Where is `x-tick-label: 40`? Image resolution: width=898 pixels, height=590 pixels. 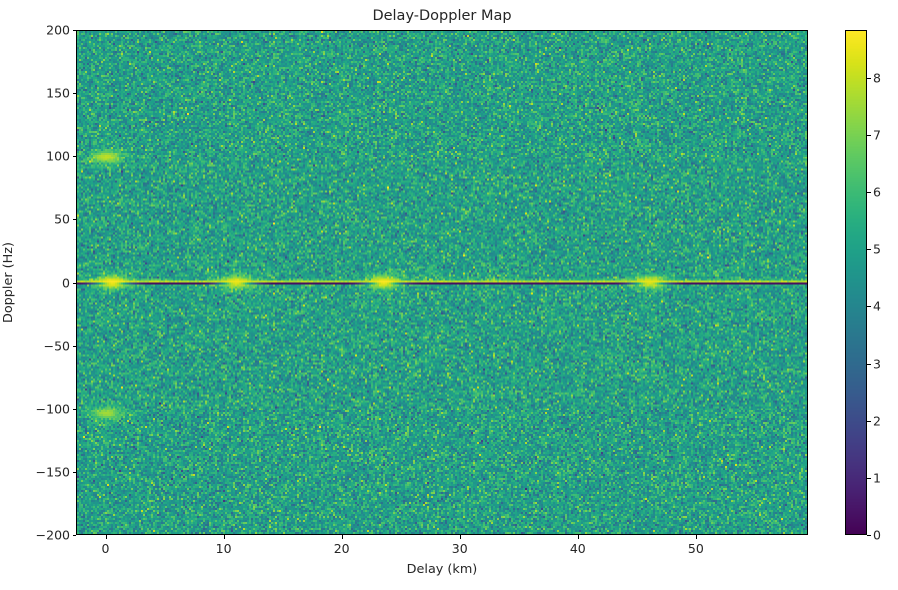
x-tick-label: 40 is located at coordinates (577, 548).